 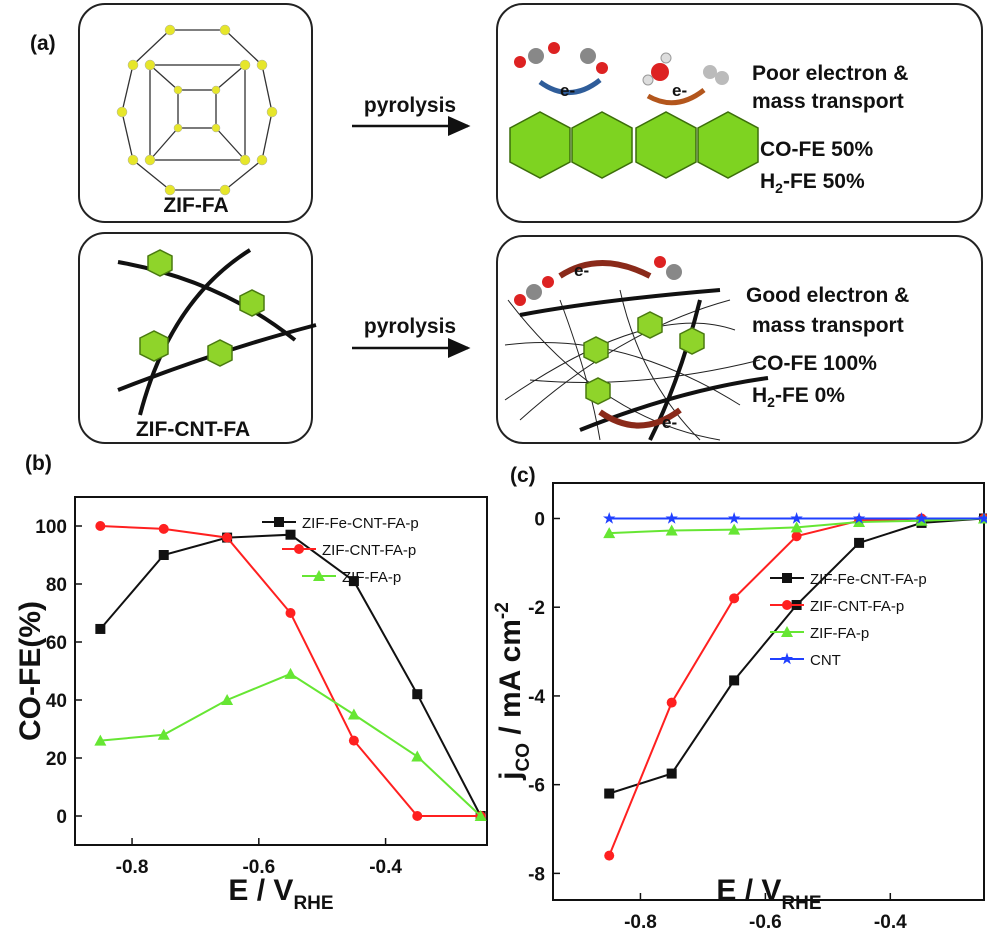 I want to click on y-axis-title-sub: CO, so click(x=523, y=757).